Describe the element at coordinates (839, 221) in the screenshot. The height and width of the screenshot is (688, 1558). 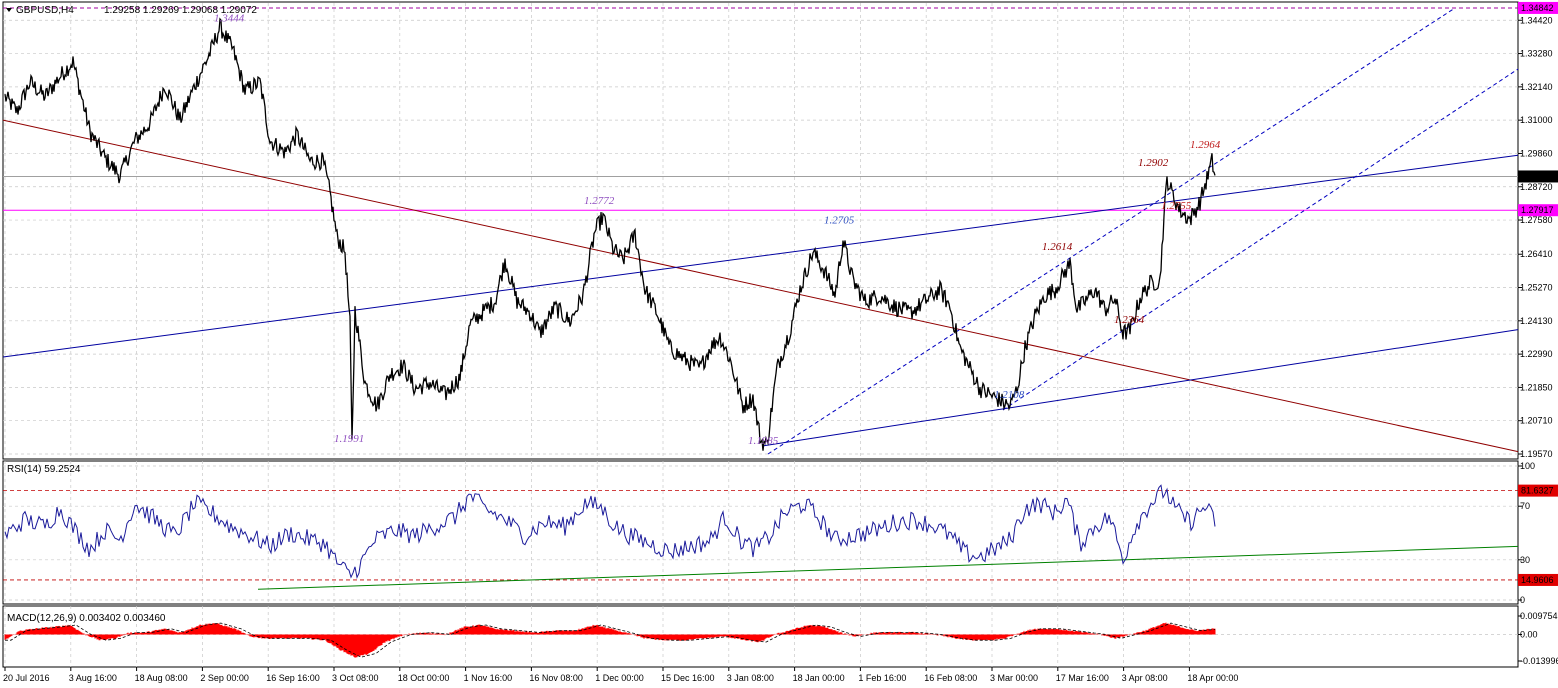
I see `price-annotation: 1.2705` at that location.